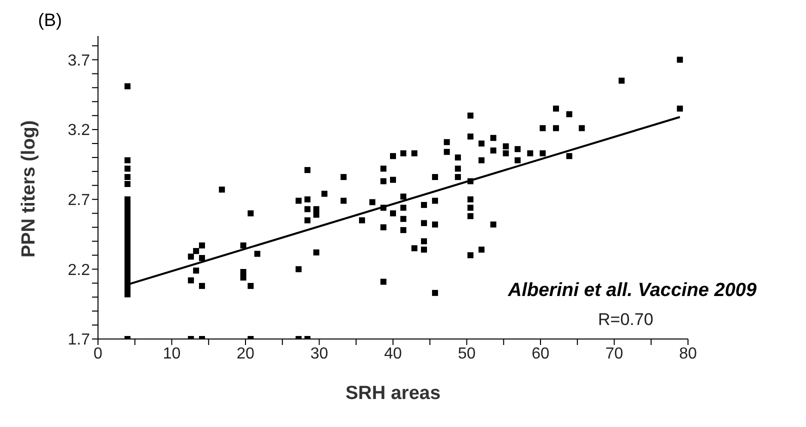  What do you see at coordinates (467, 353) in the screenshot?
I see `x-tick-label: 50` at bounding box center [467, 353].